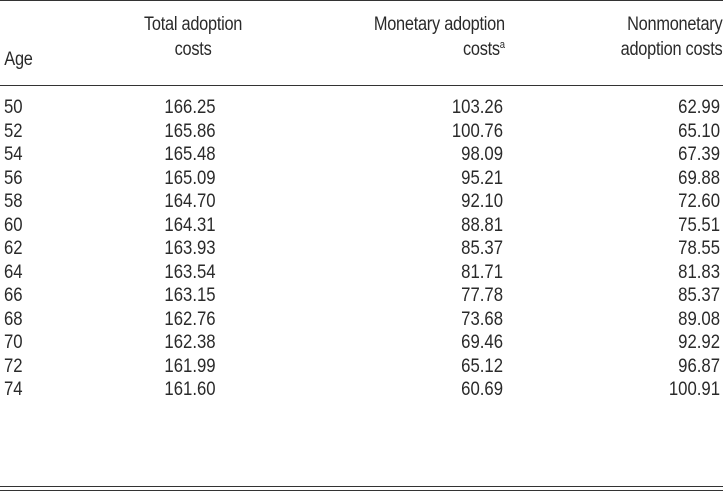 The height and width of the screenshot is (492, 723). I want to click on table-row: 54 165.48 98.09 67.39, so click(361, 155).